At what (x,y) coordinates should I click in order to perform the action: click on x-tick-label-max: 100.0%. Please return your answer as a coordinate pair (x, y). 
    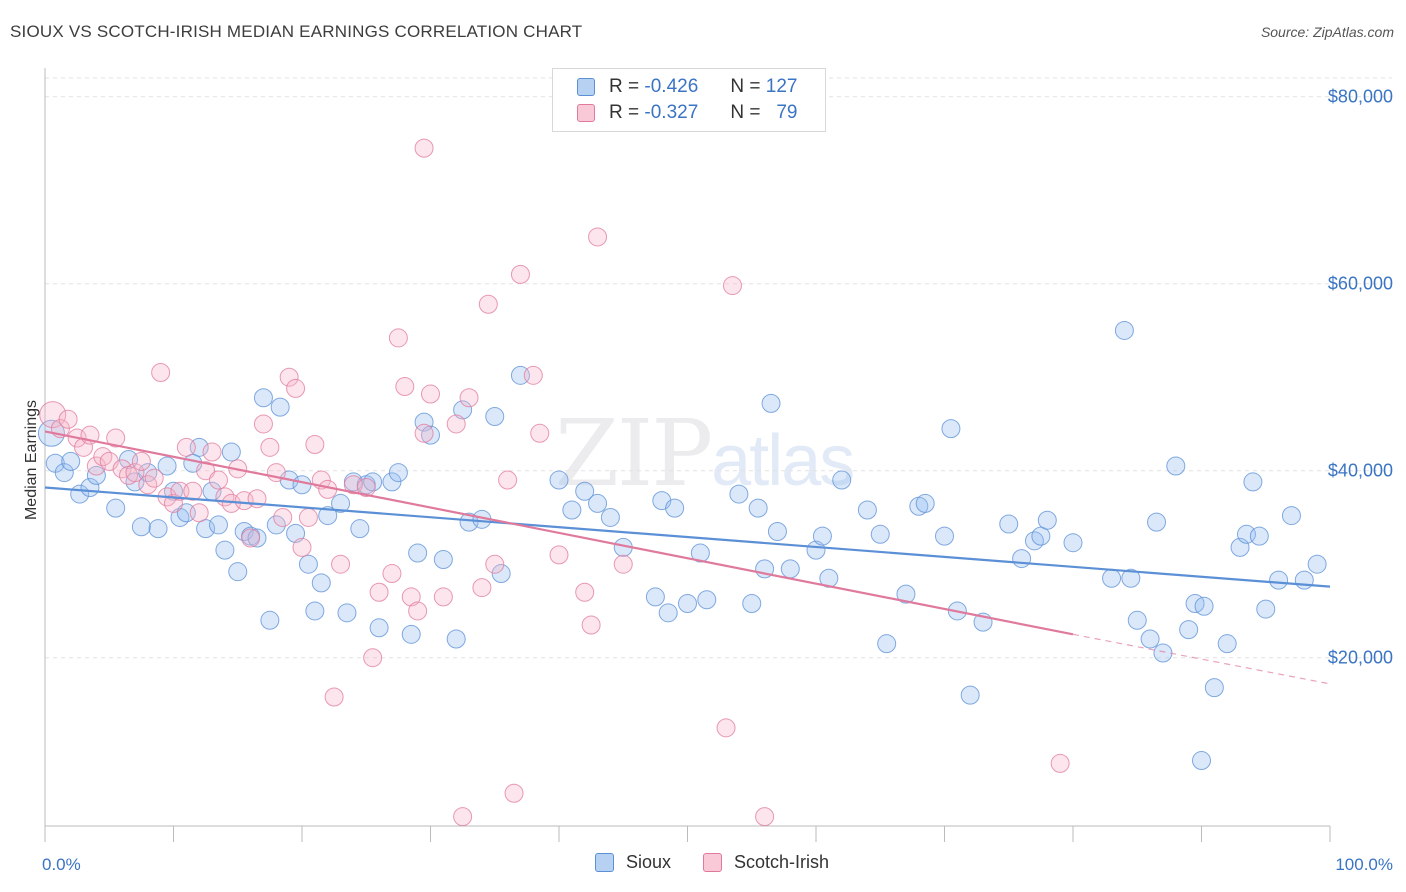
    Looking at the image, I should click on (1364, 864).